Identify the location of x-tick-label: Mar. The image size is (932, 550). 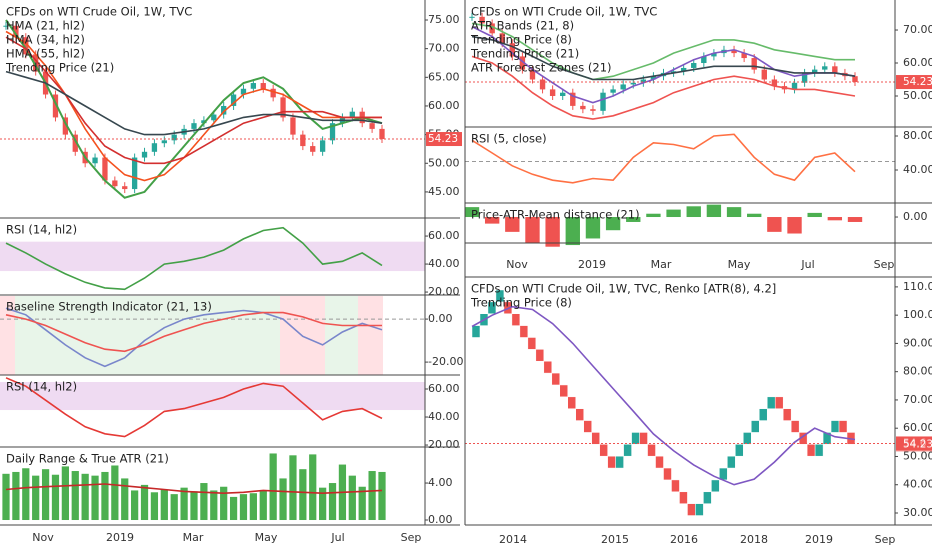
(193, 537).